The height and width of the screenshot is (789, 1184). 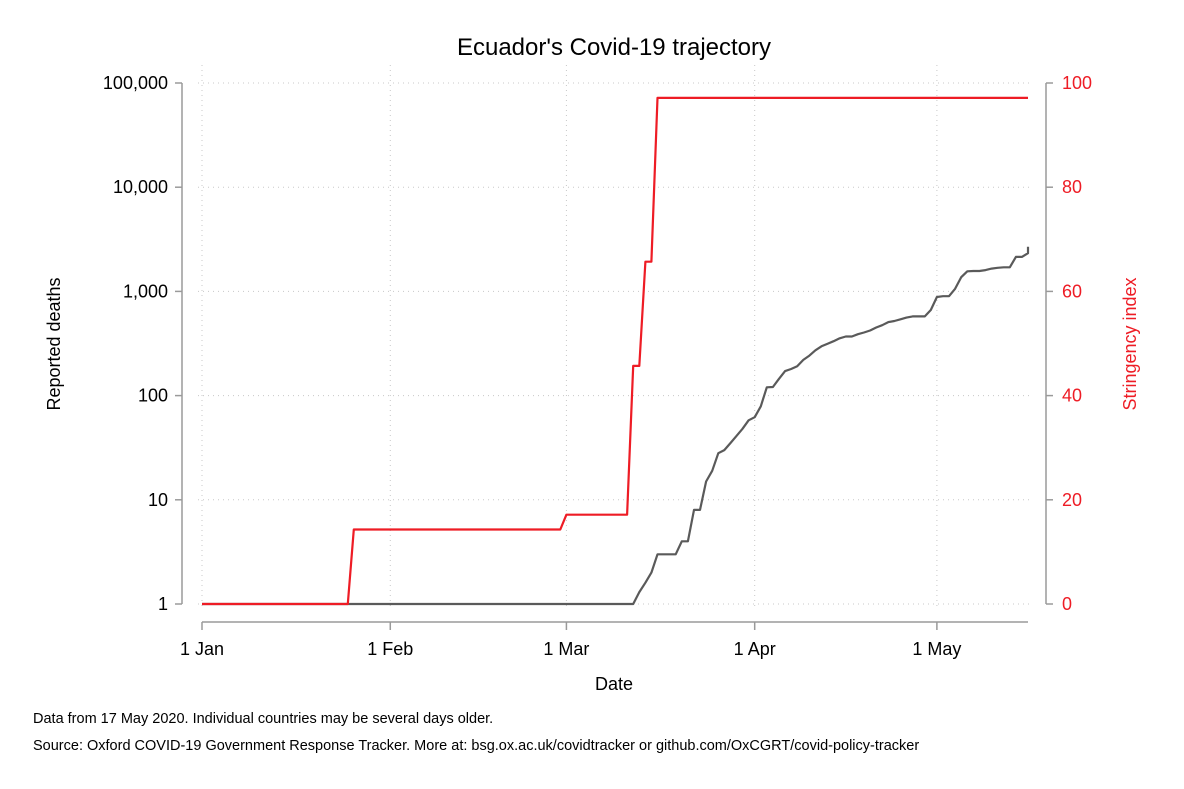 What do you see at coordinates (140, 187) in the screenshot?
I see `y-left-tick-label: 10,000` at bounding box center [140, 187].